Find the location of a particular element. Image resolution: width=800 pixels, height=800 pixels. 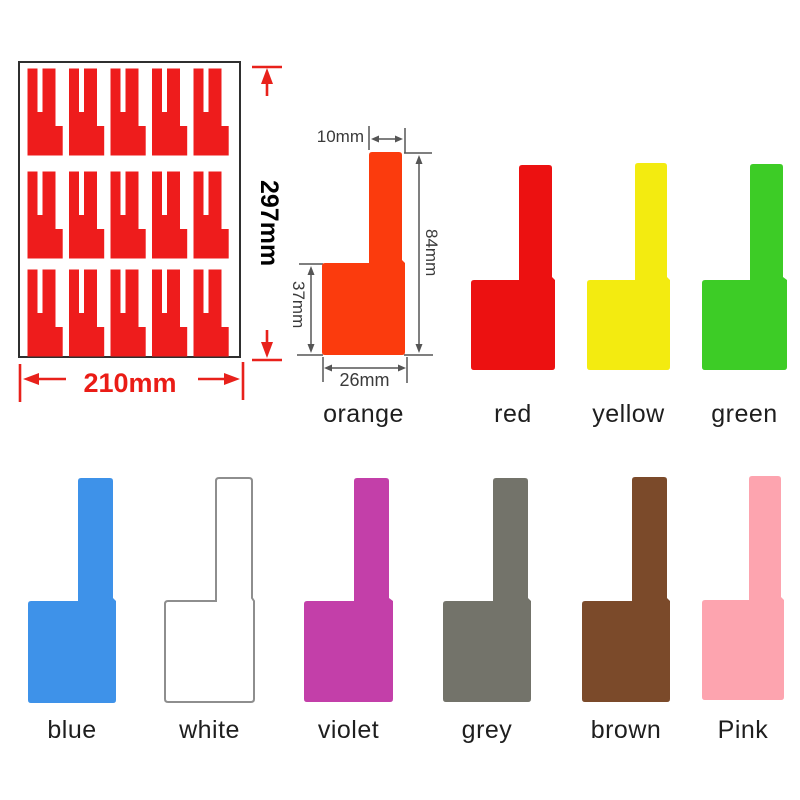

label-swatch-red is located at coordinates (513, 267).